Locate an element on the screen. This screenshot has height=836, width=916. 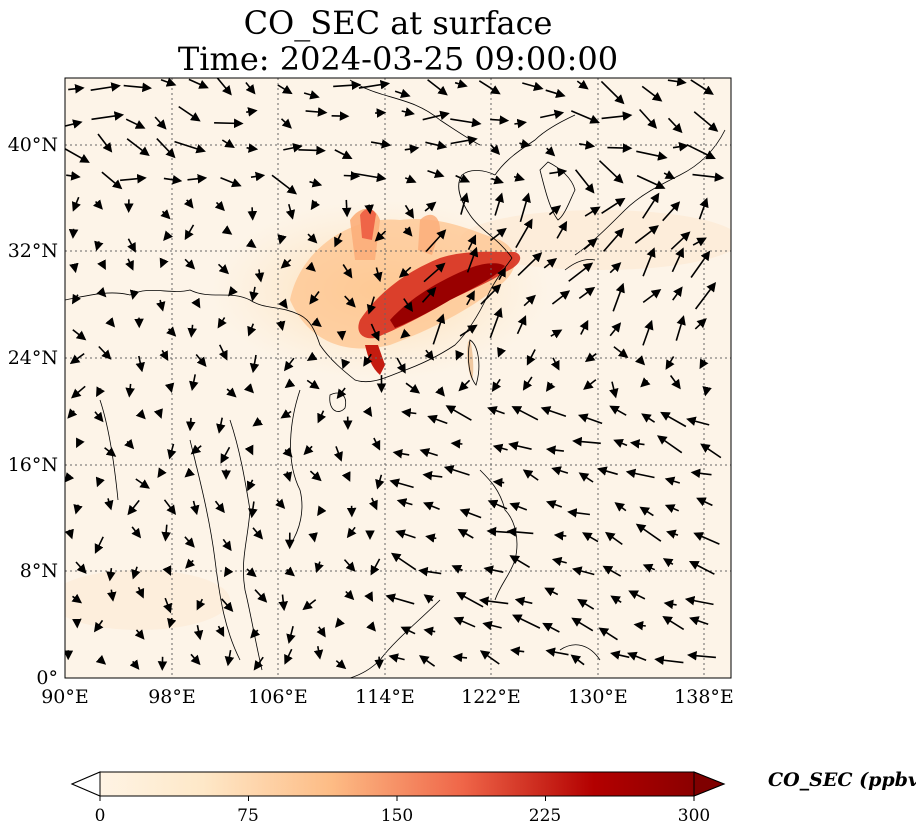
colorbar-extend-low is located at coordinates (85, 784).